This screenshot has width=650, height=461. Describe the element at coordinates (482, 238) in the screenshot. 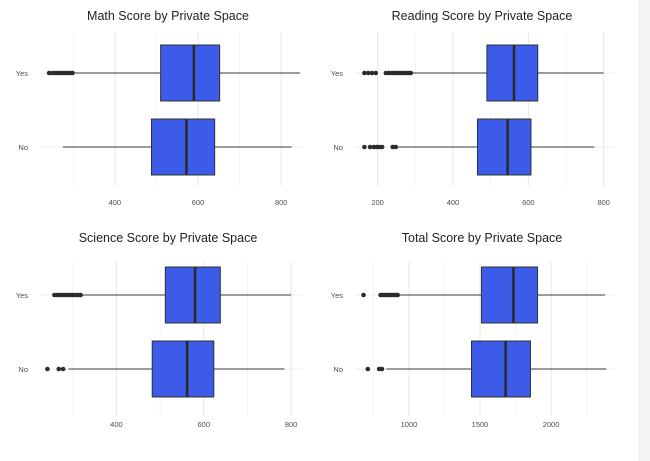

I see `chart-title: Total Score by Private Space` at that location.